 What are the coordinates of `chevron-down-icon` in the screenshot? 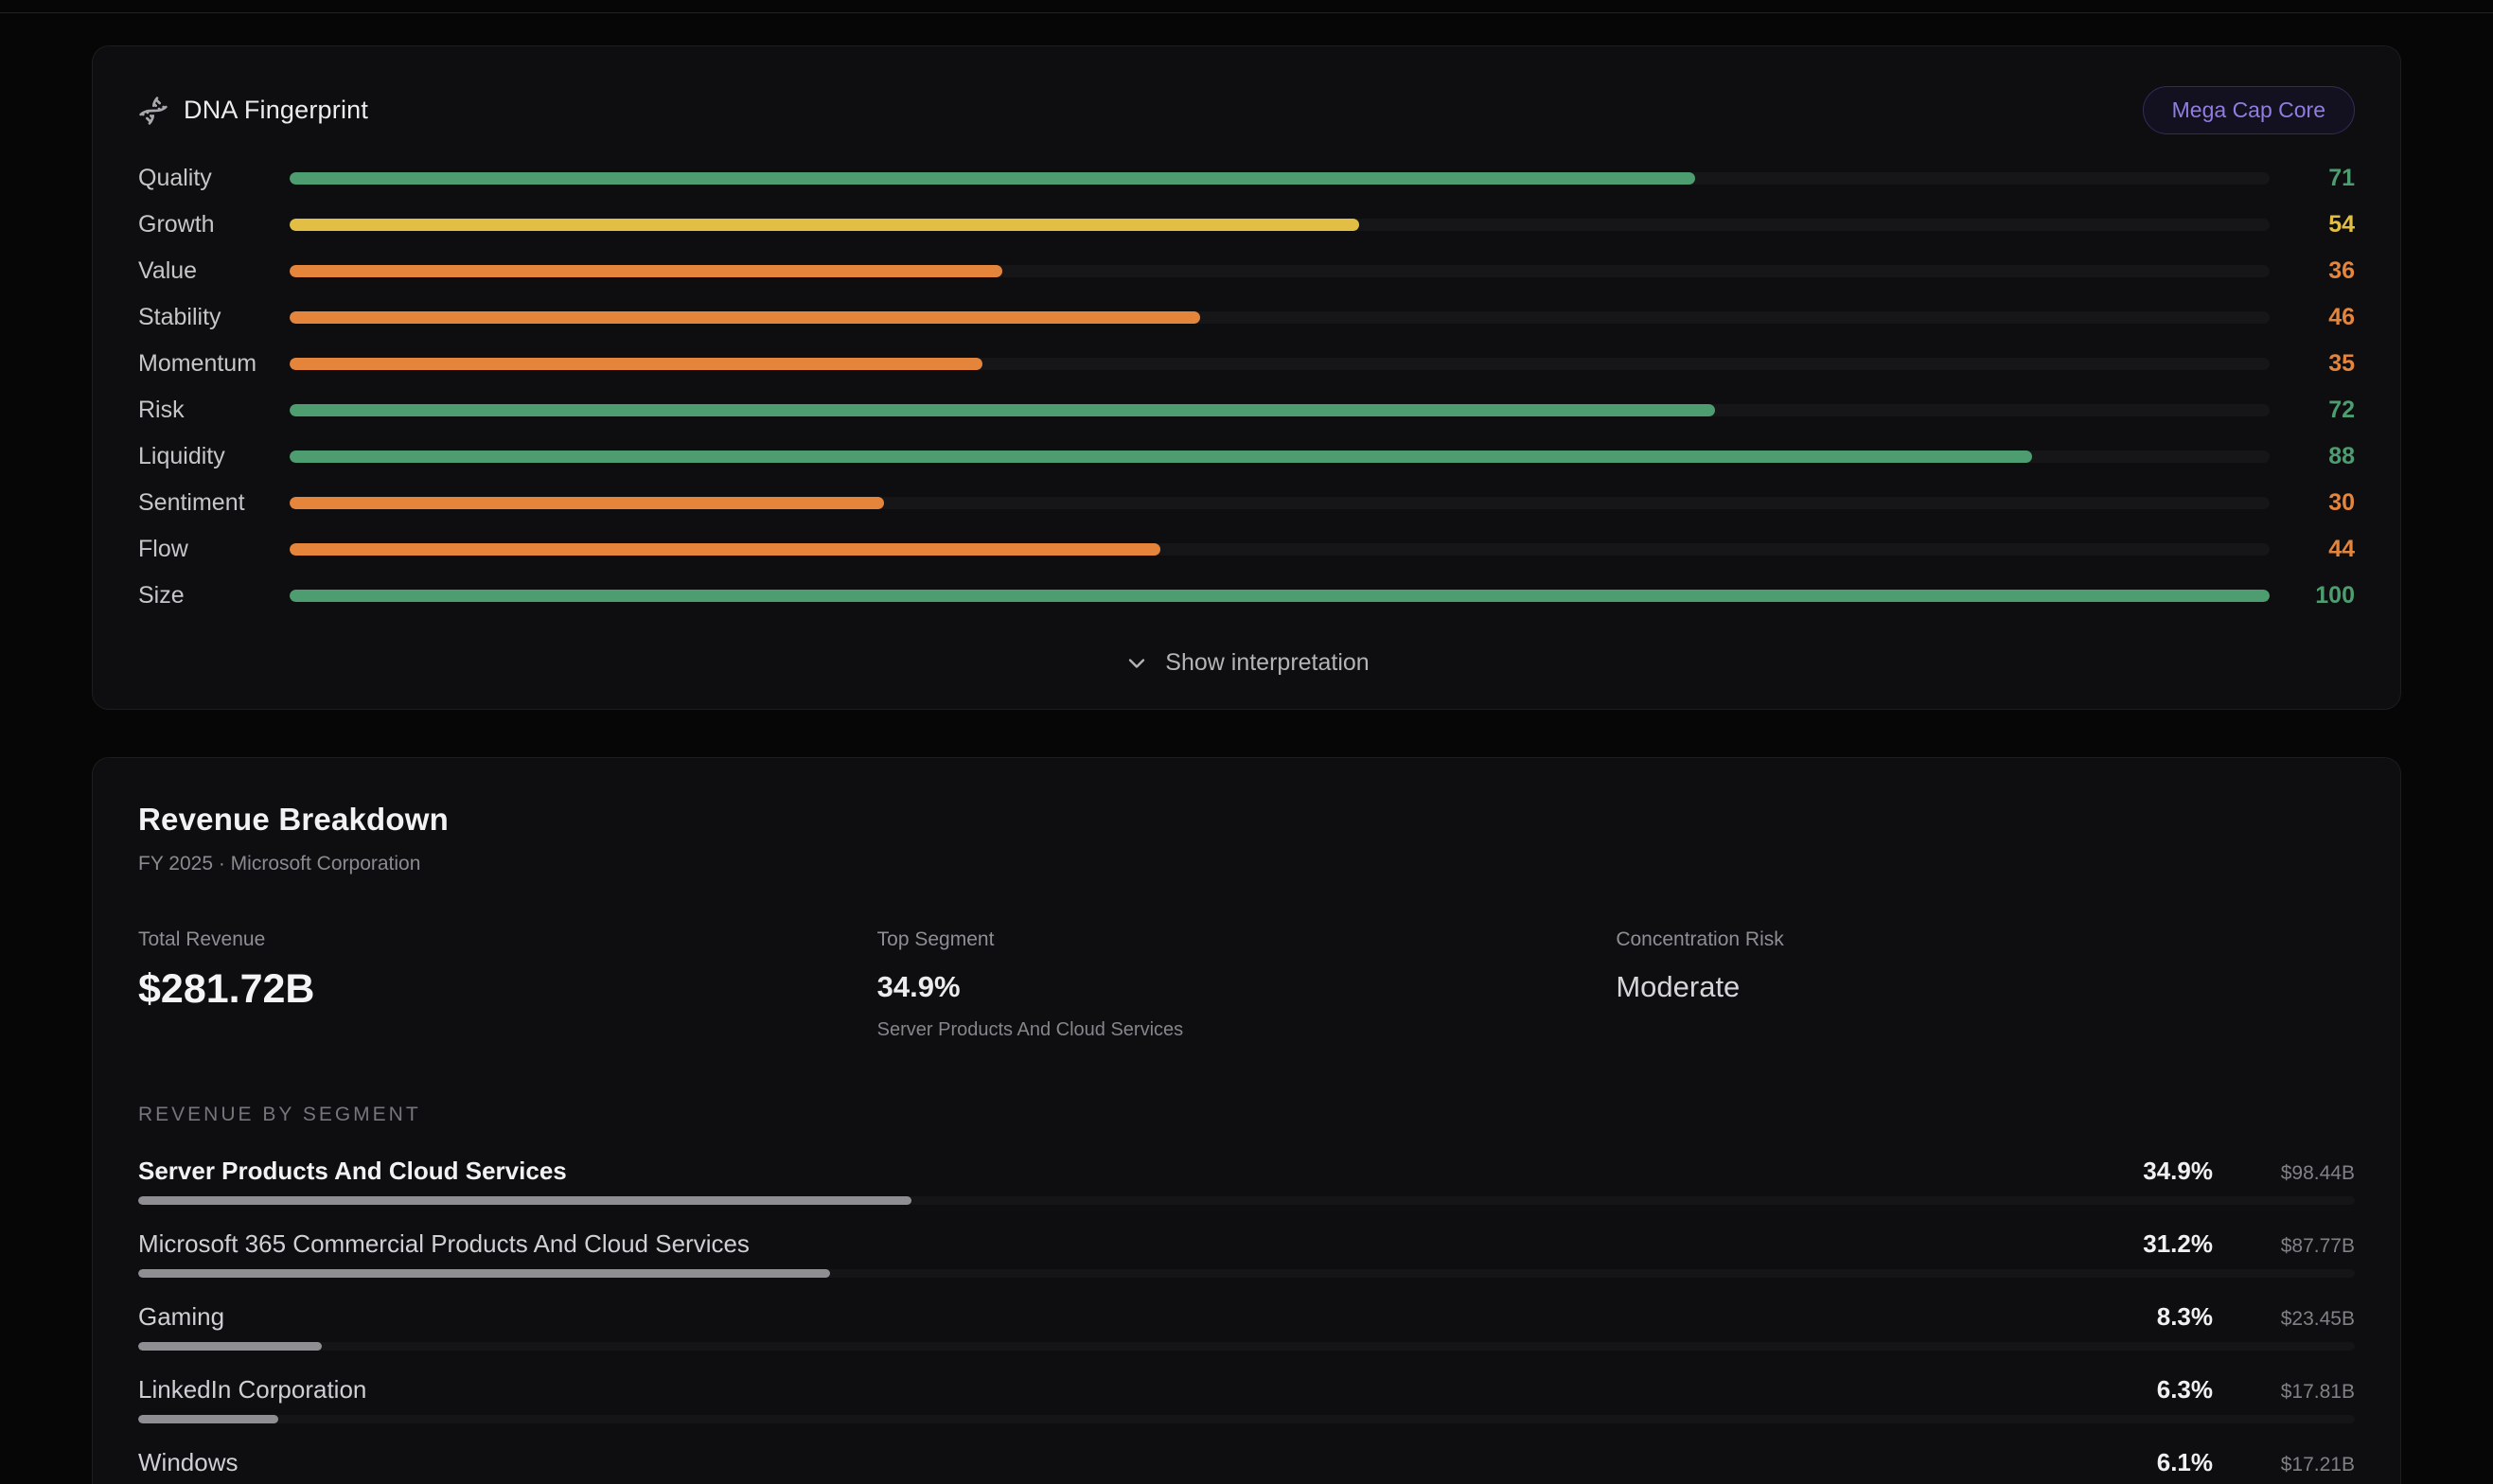 It's located at (1136, 663).